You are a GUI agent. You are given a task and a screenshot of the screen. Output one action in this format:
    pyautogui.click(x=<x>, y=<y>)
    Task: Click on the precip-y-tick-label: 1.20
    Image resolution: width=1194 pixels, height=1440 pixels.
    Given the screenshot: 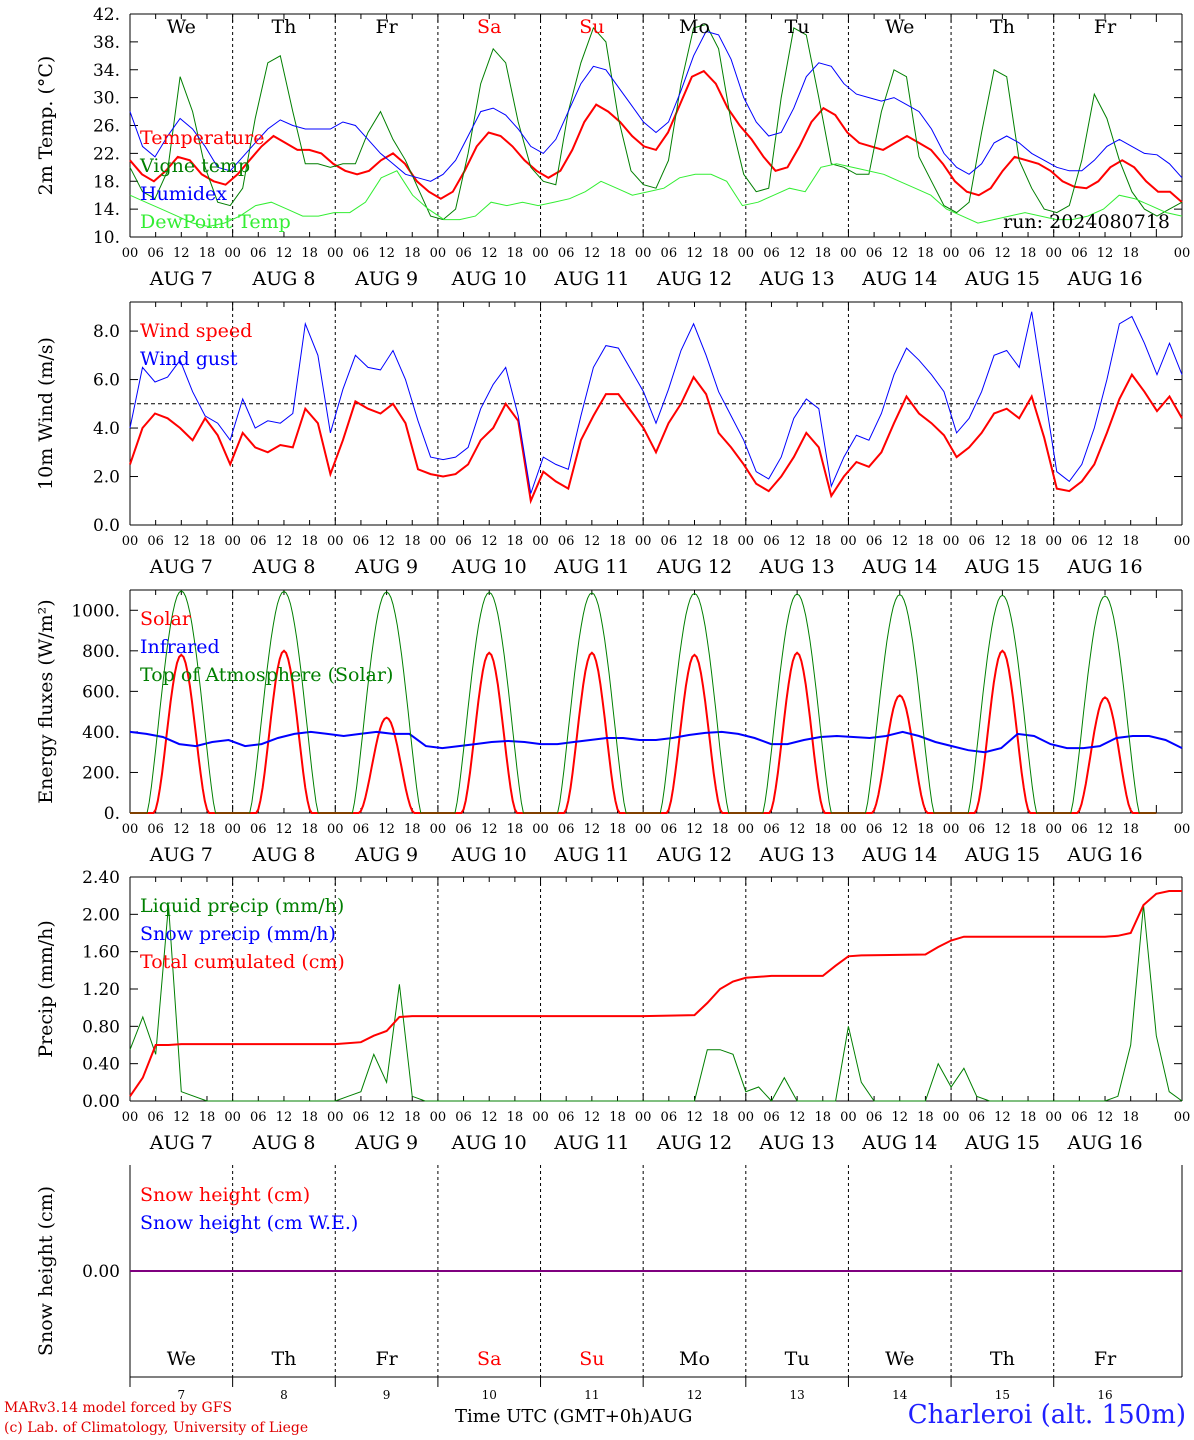 What is the action you would take?
    pyautogui.click(x=101, y=990)
    